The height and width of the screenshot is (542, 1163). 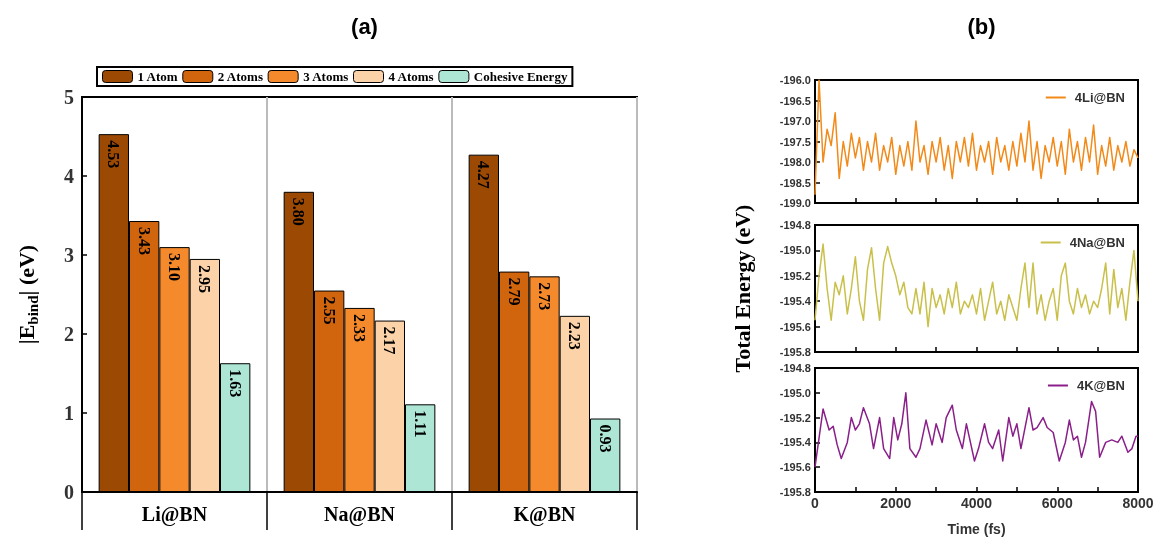 I want to click on x-tick-label: Na@BN, so click(x=360, y=514).